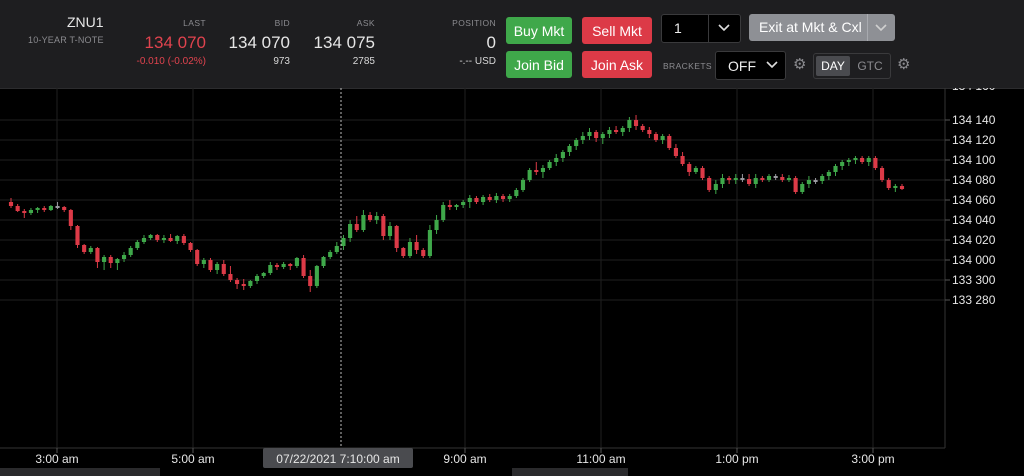 The image size is (1024, 476). Describe the element at coordinates (870, 66) in the screenshot. I see `tif-gtc-option: GTC` at that location.